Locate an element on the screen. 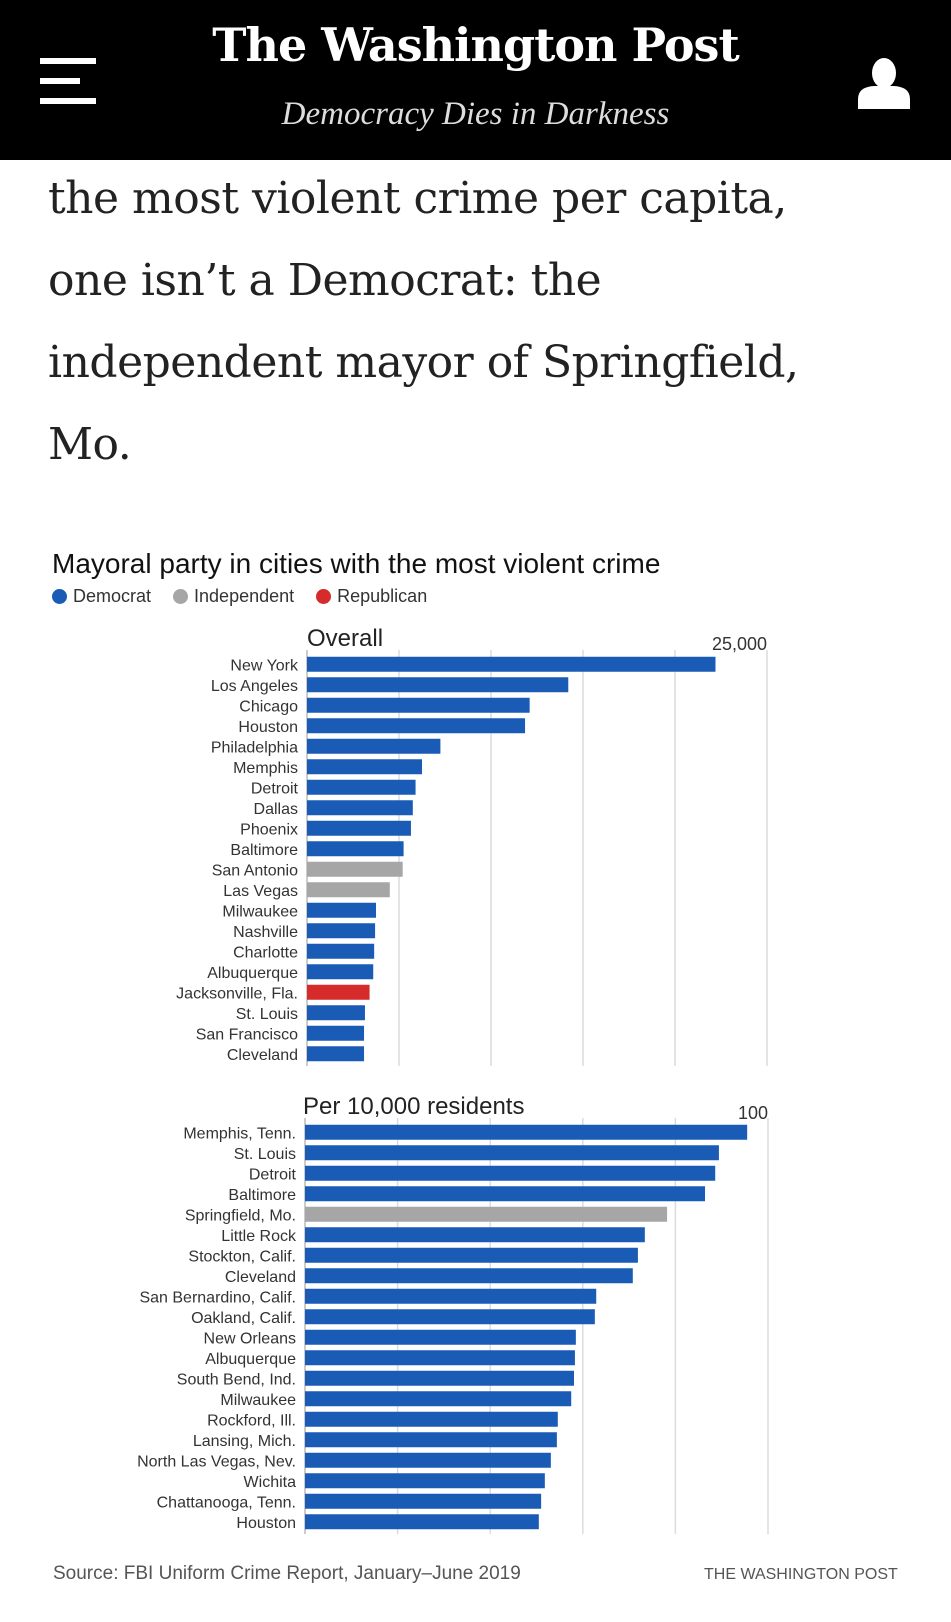 The height and width of the screenshot is (1622, 951). chart-subtitle: Per 10,000 residents is located at coordinates (413, 1106).